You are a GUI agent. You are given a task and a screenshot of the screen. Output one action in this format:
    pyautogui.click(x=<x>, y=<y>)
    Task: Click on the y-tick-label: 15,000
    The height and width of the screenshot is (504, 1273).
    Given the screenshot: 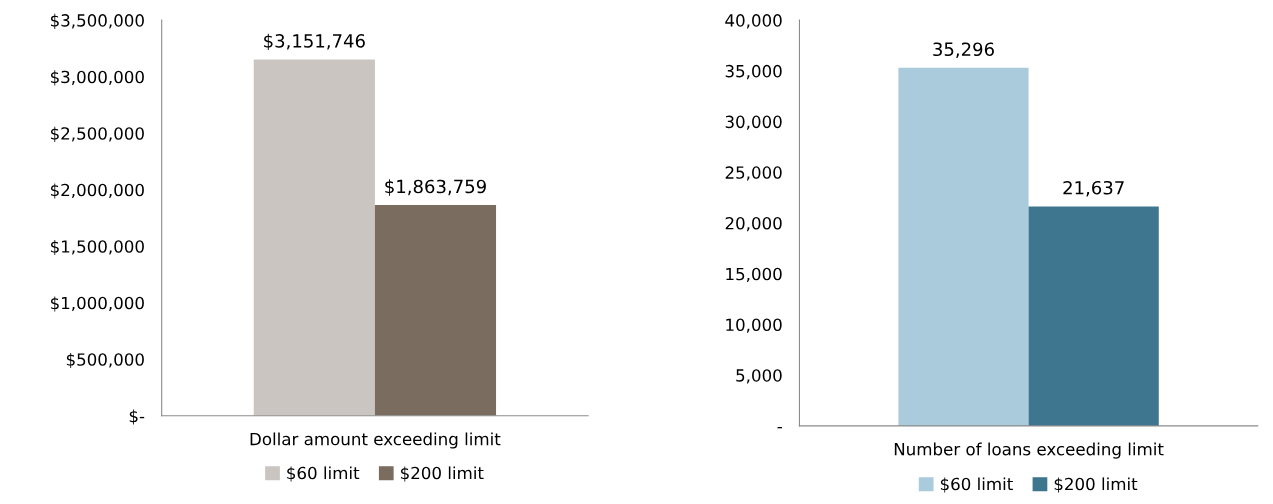 What is the action you would take?
    pyautogui.click(x=754, y=274)
    